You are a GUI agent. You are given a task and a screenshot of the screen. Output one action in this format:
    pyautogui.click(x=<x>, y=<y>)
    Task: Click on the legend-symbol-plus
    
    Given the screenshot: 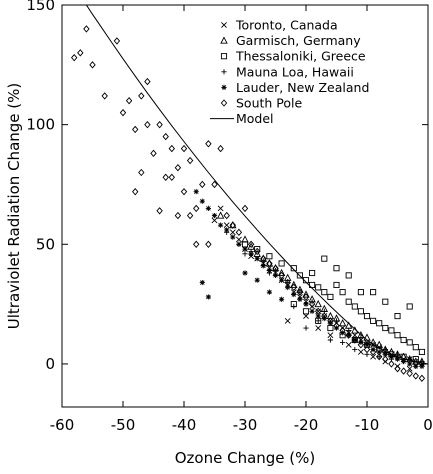 What is the action you would take?
    pyautogui.click(x=224, y=72)
    